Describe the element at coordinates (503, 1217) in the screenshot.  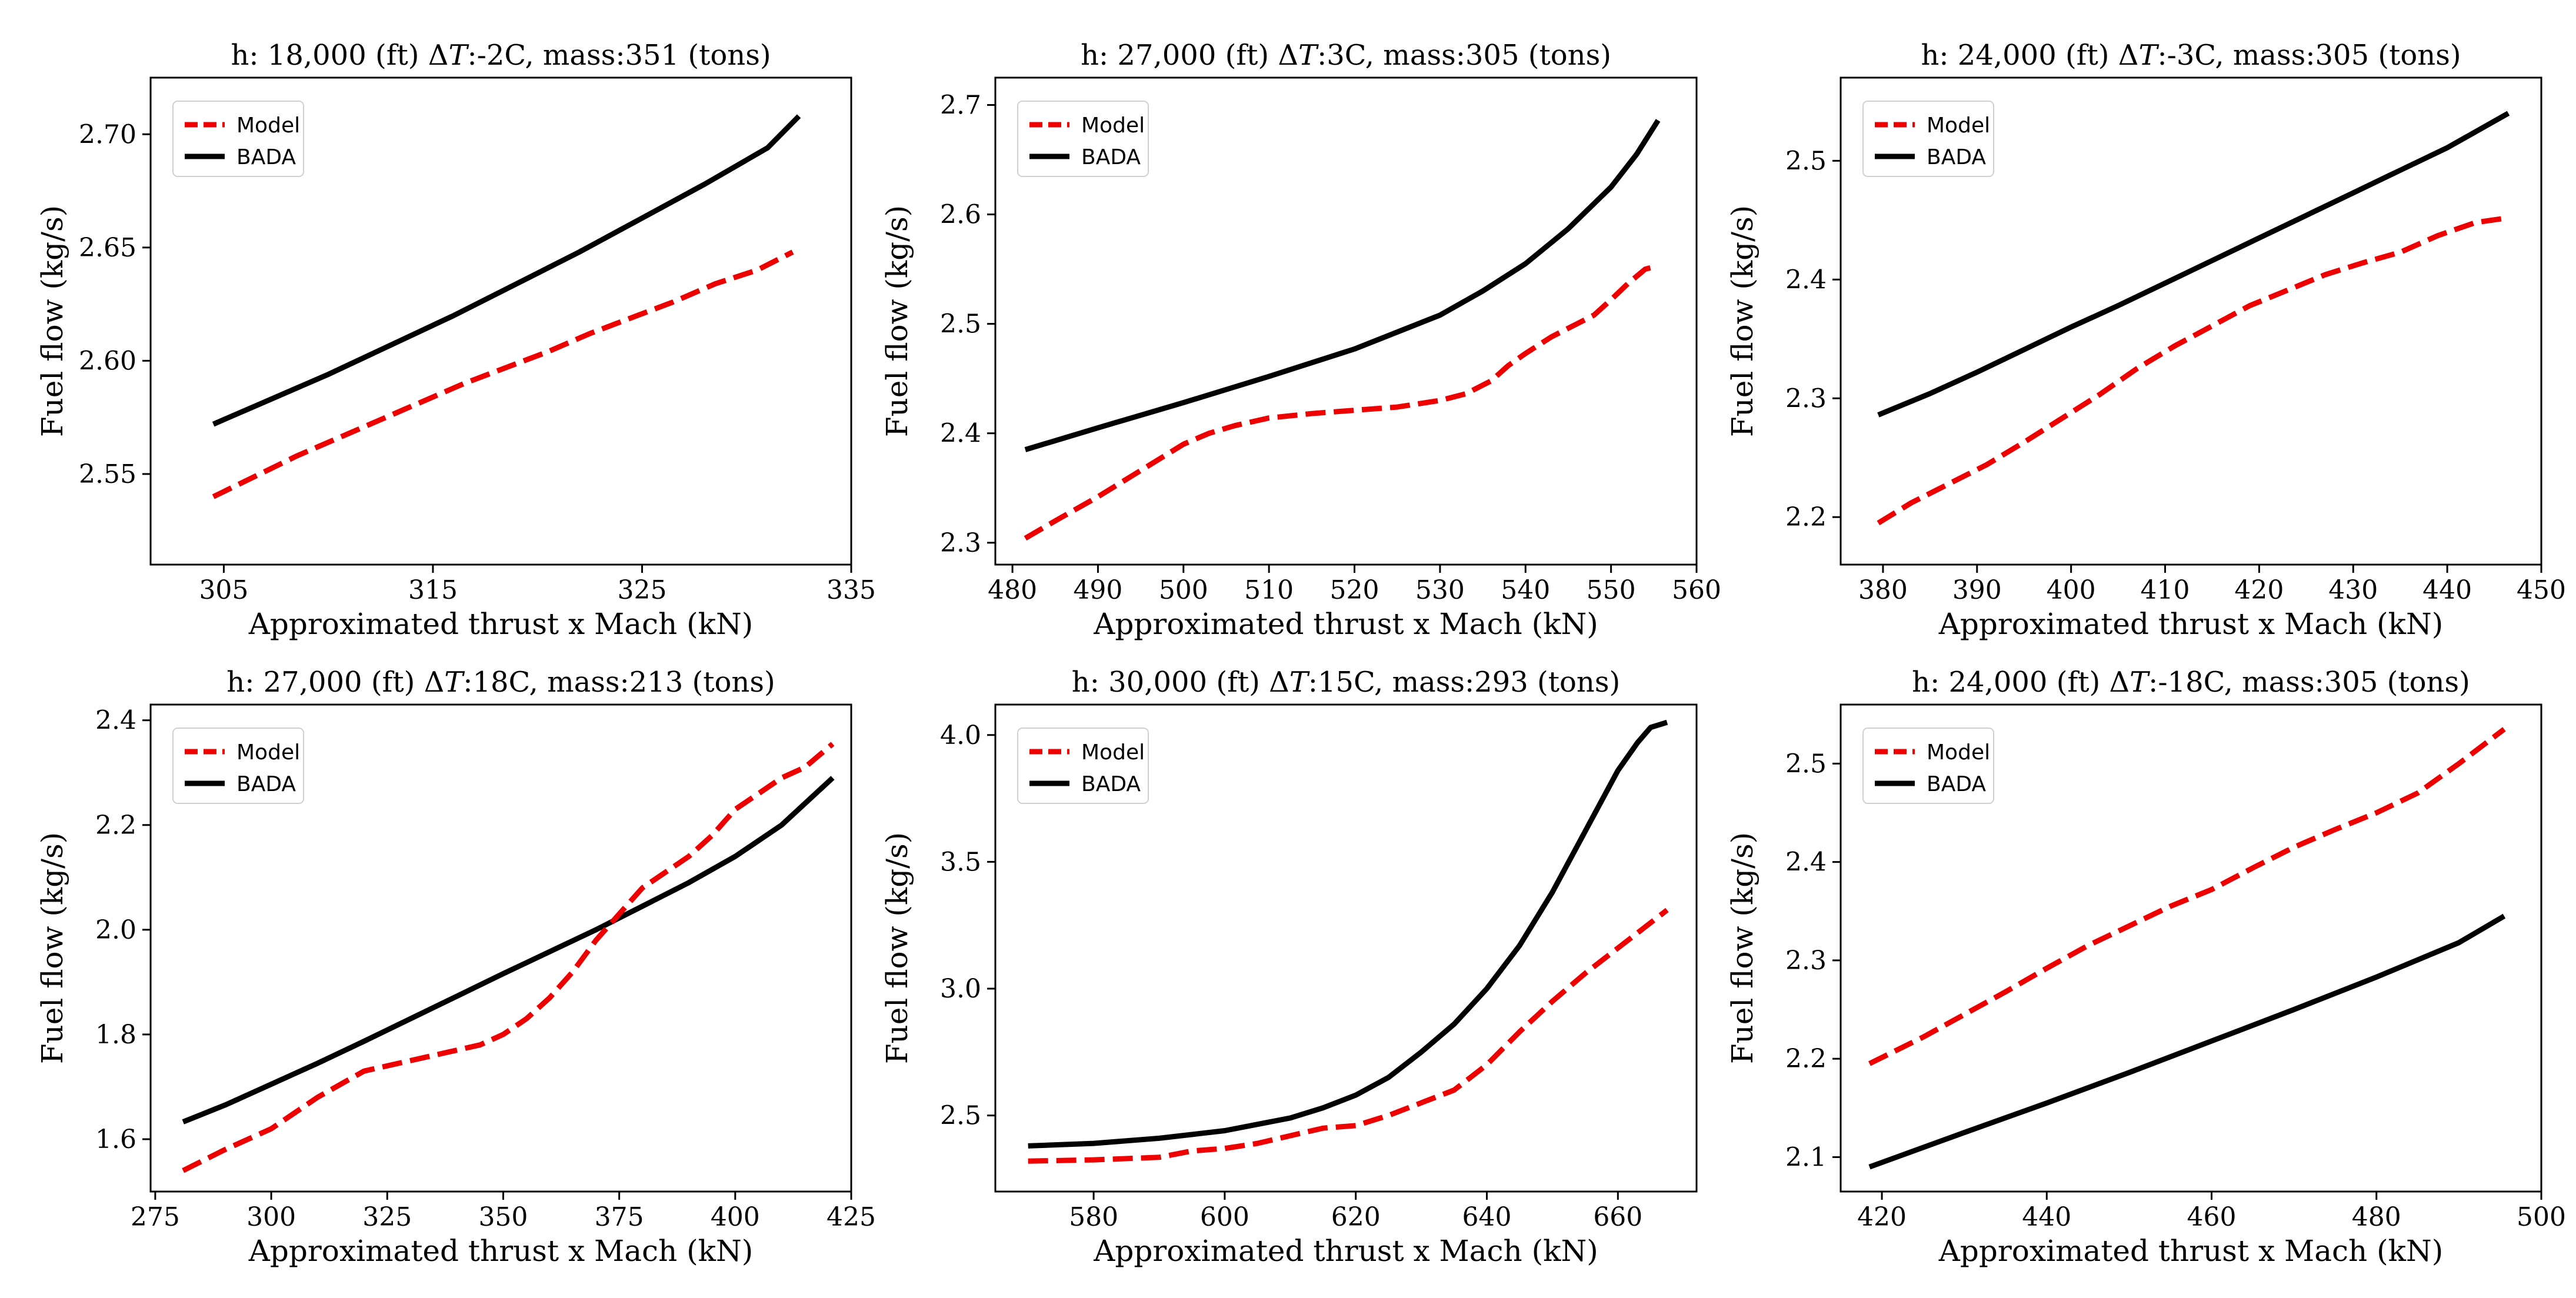
I see `x-tick-label: 350` at that location.